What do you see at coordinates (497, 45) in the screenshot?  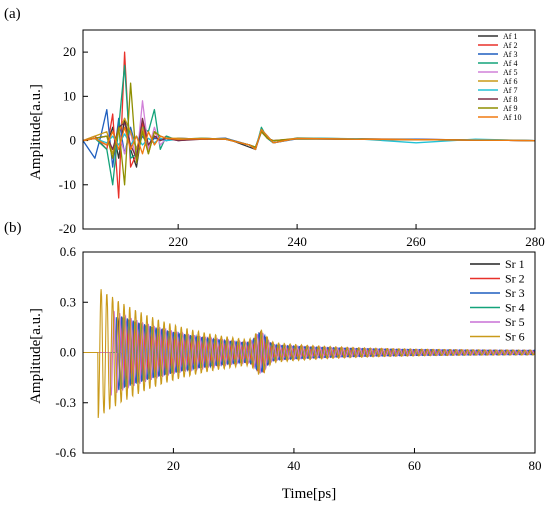 I see `legend-item: Af 2` at bounding box center [497, 45].